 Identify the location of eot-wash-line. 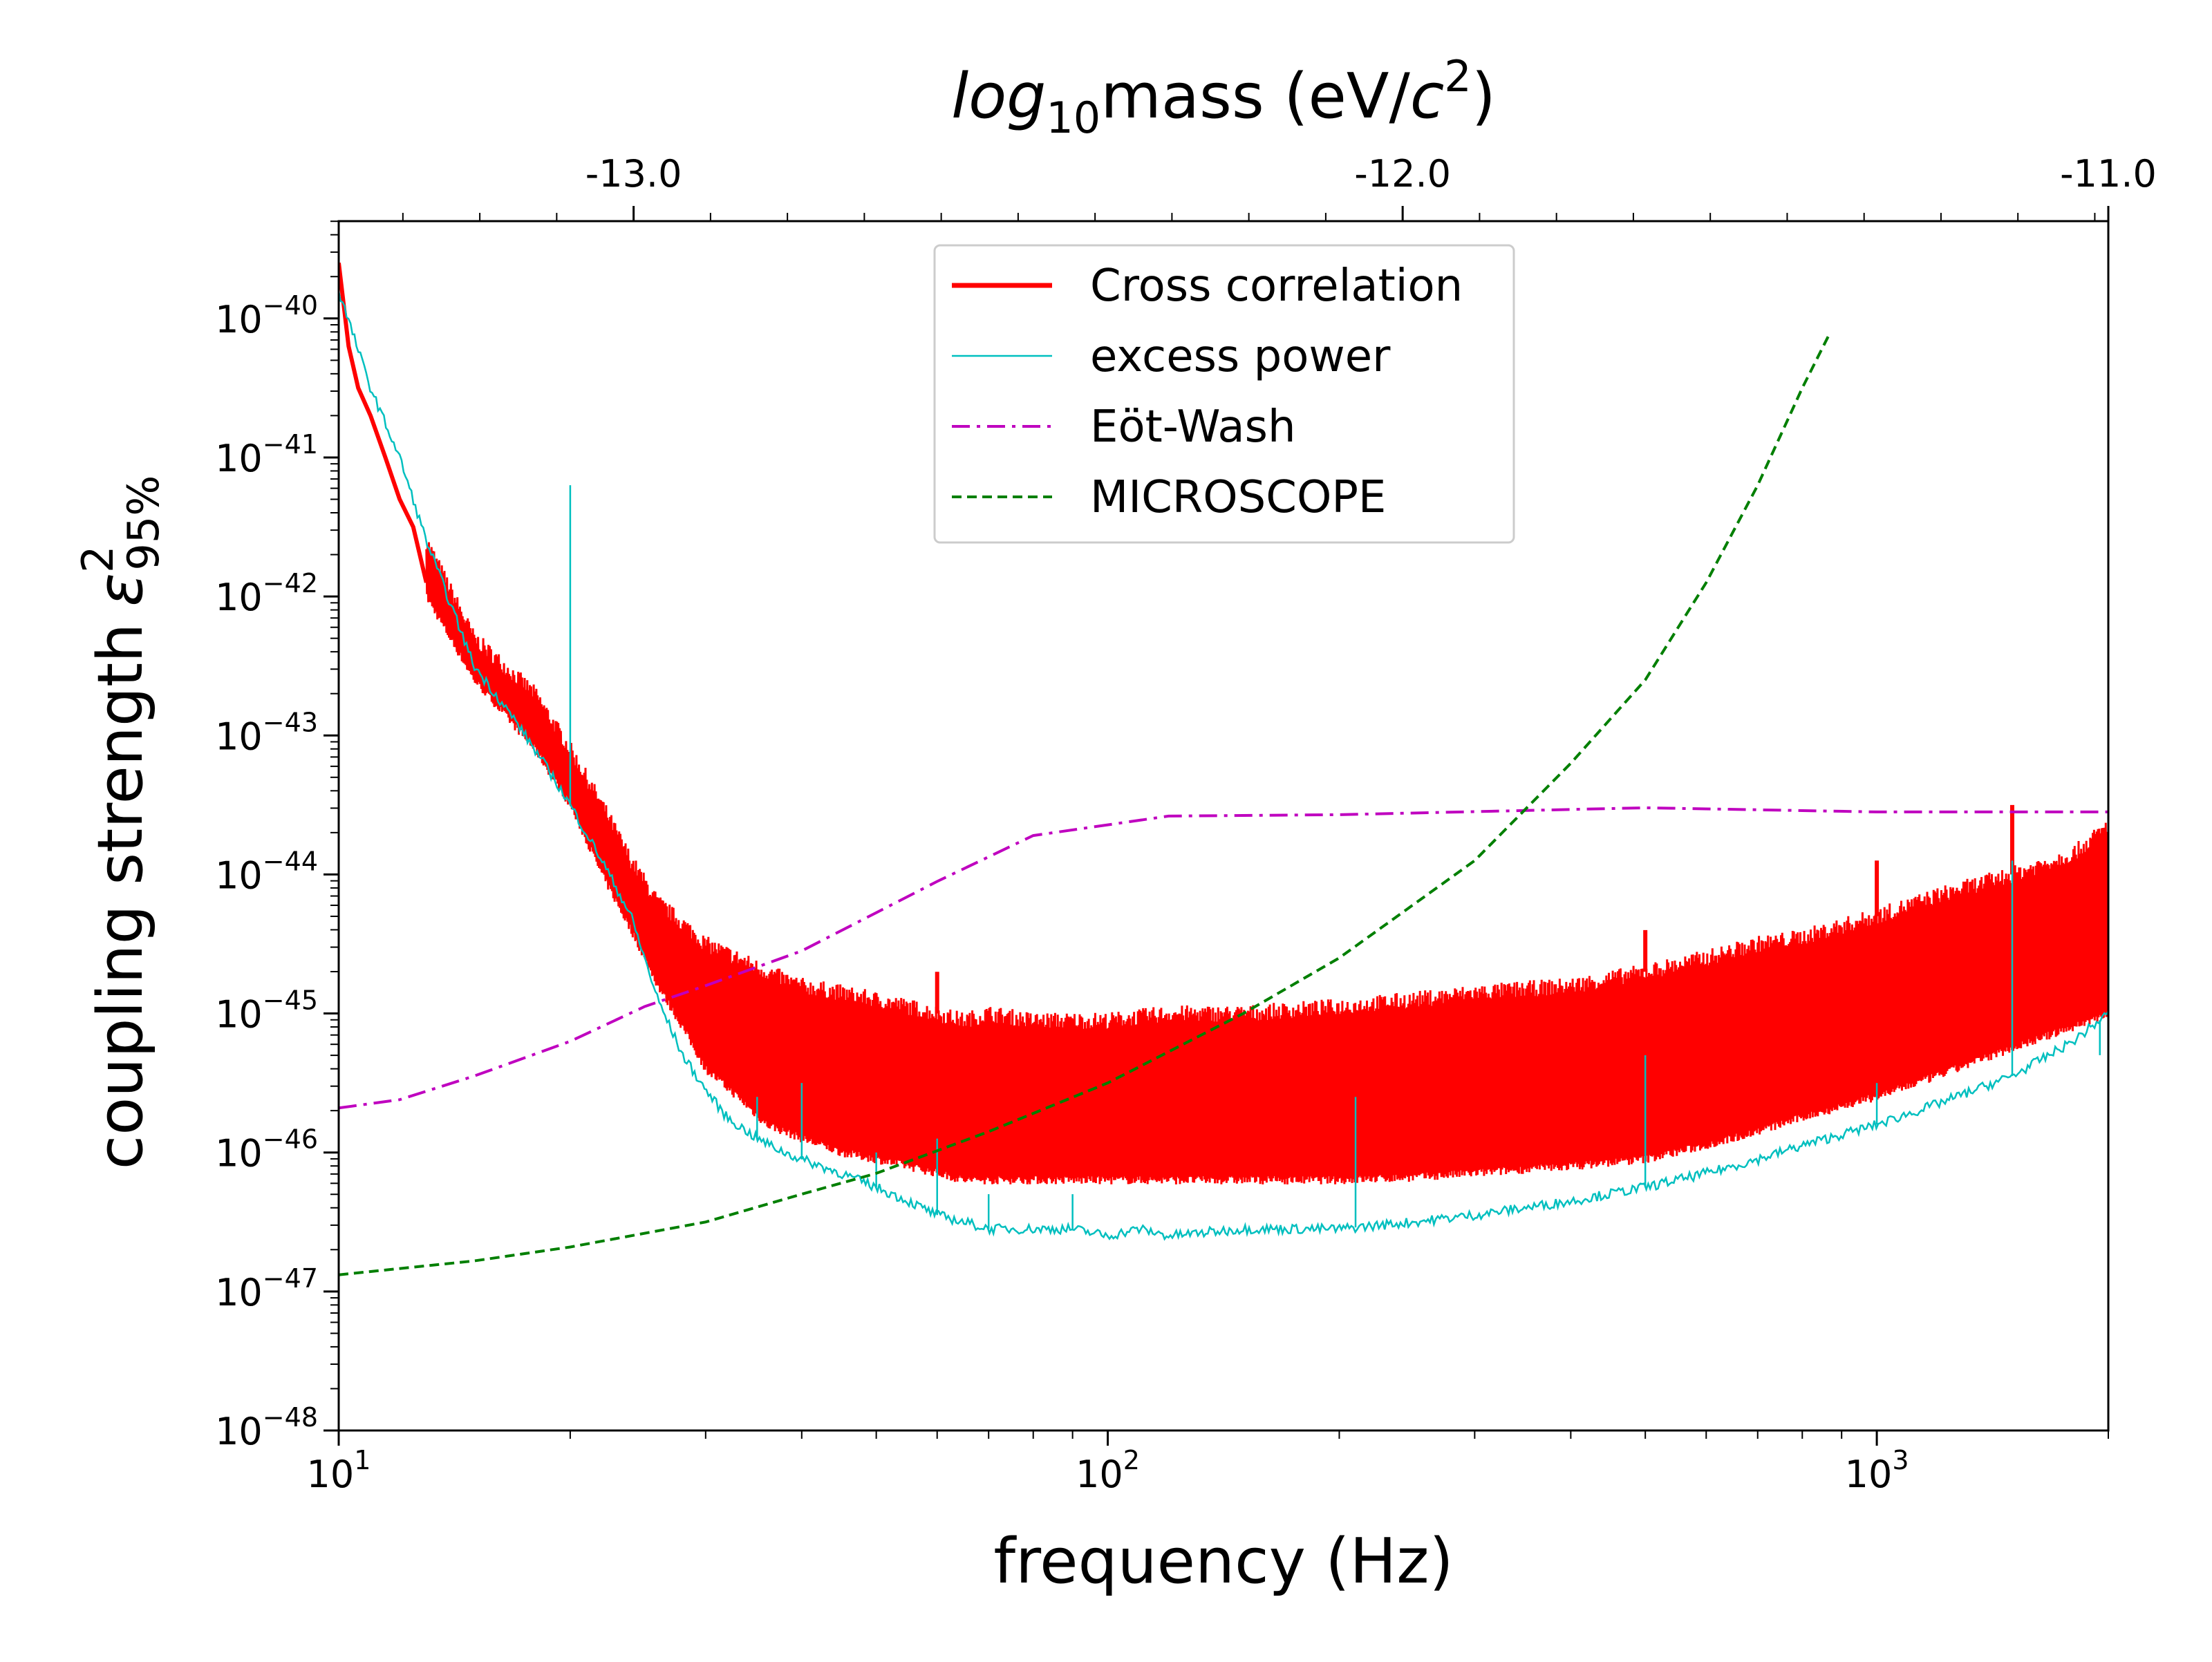
(1223, 958).